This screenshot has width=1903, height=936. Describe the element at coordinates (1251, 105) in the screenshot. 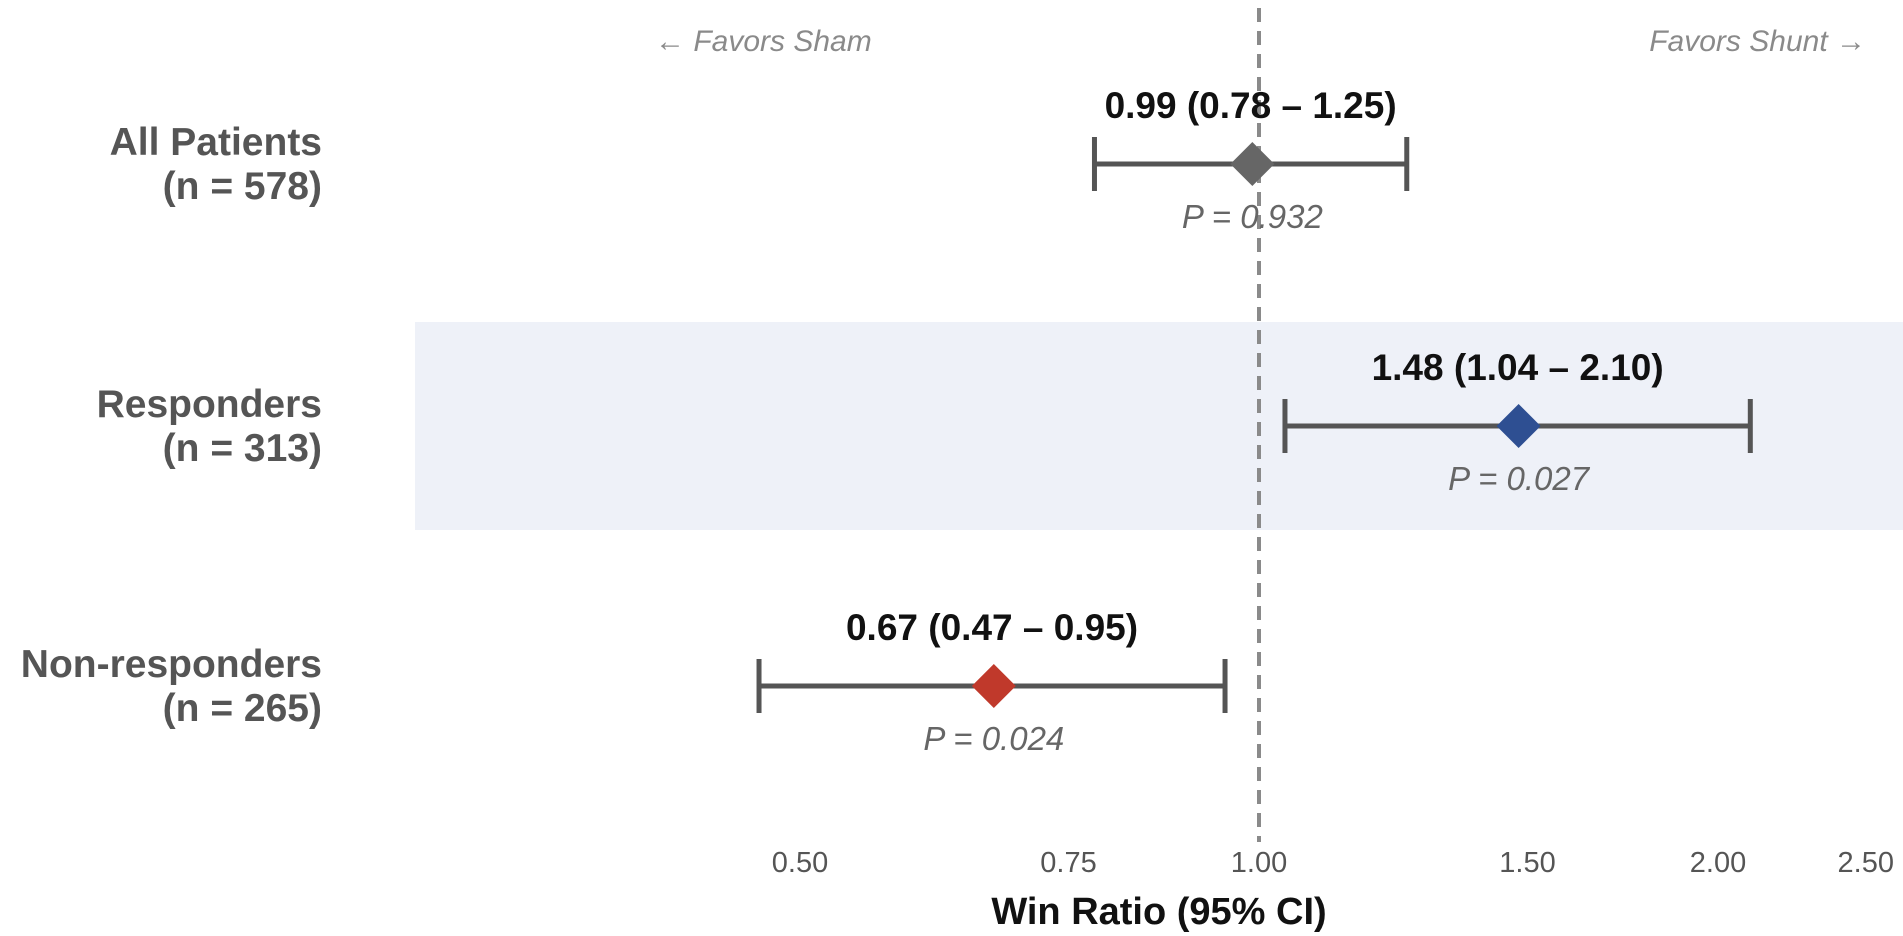

I see `estimate-label: 0.99 (0.78 – 1.25)` at that location.